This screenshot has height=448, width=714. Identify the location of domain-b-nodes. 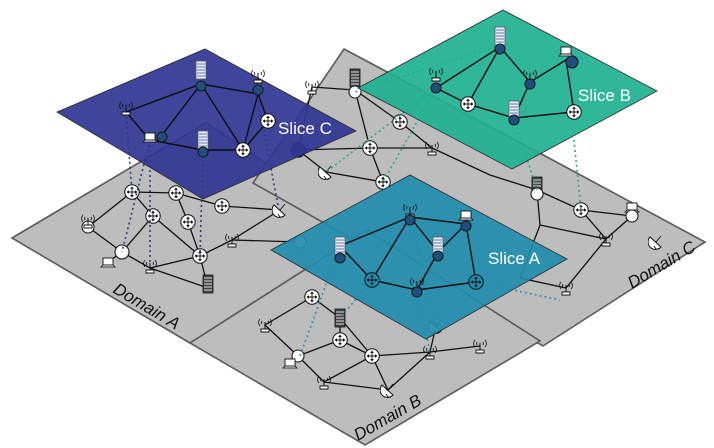
(372, 343).